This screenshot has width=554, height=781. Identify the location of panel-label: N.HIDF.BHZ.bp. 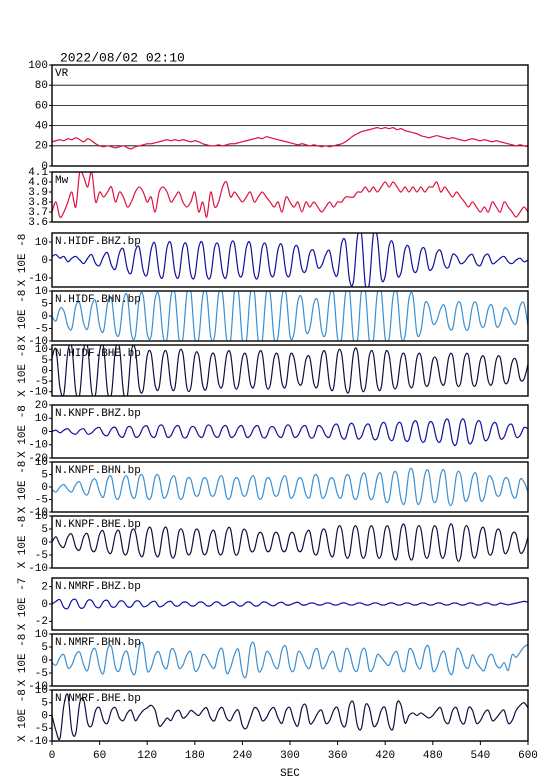
(98, 242).